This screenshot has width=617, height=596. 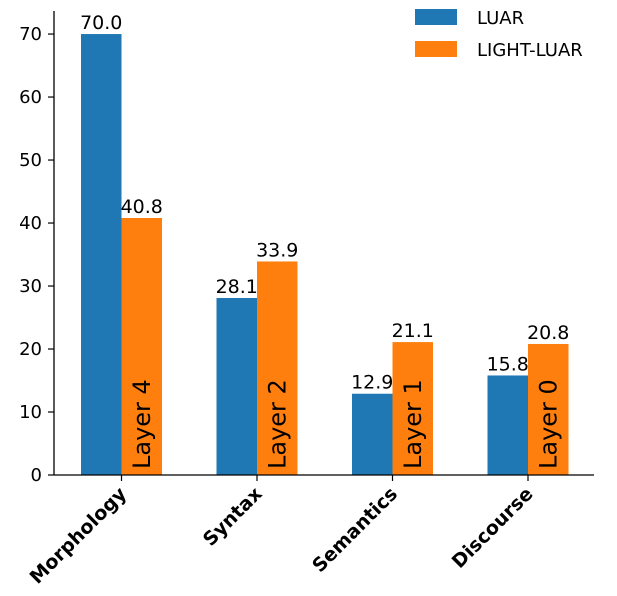 What do you see at coordinates (372, 383) in the screenshot?
I see `value-label-semantics-luar: 12.9` at bounding box center [372, 383].